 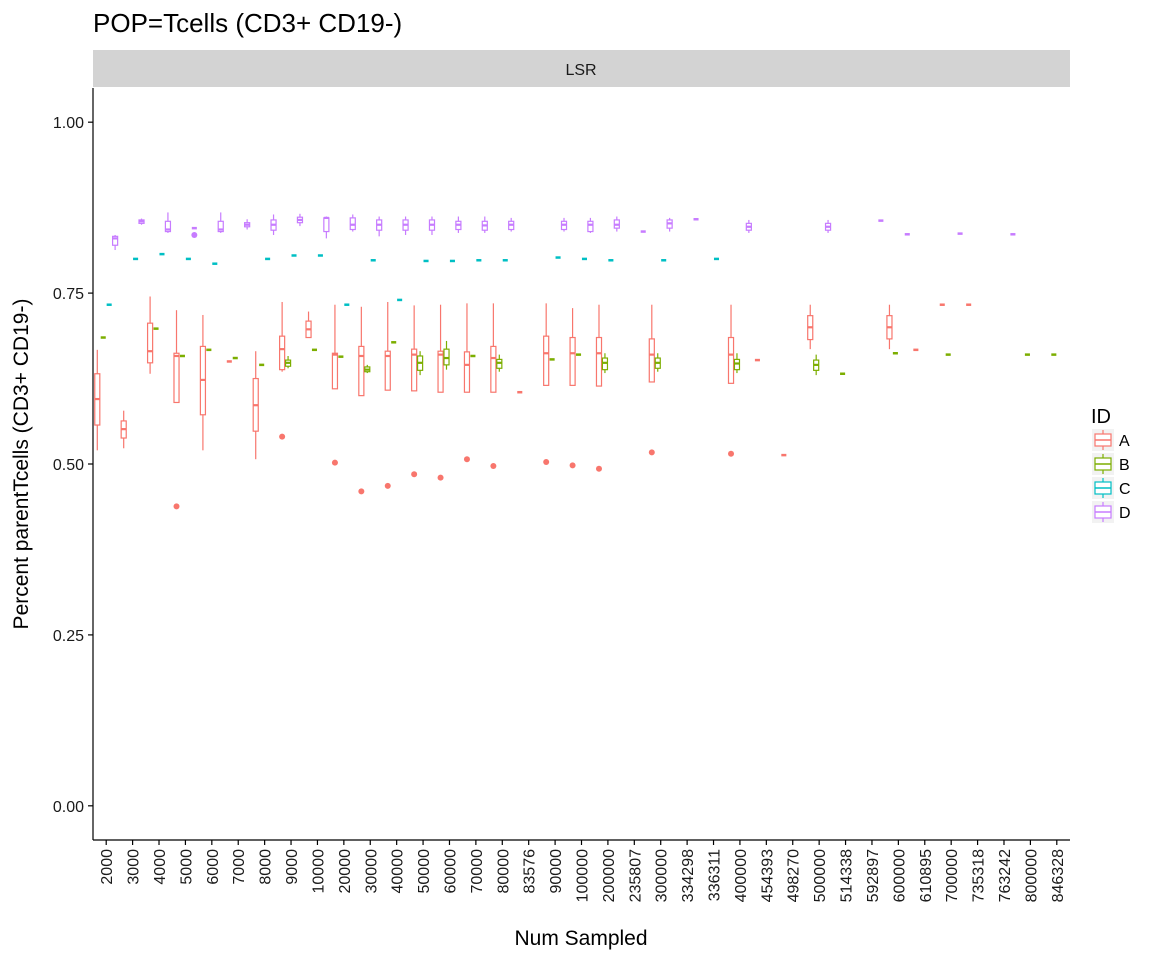 I want to click on series-B, so click(x=578, y=351).